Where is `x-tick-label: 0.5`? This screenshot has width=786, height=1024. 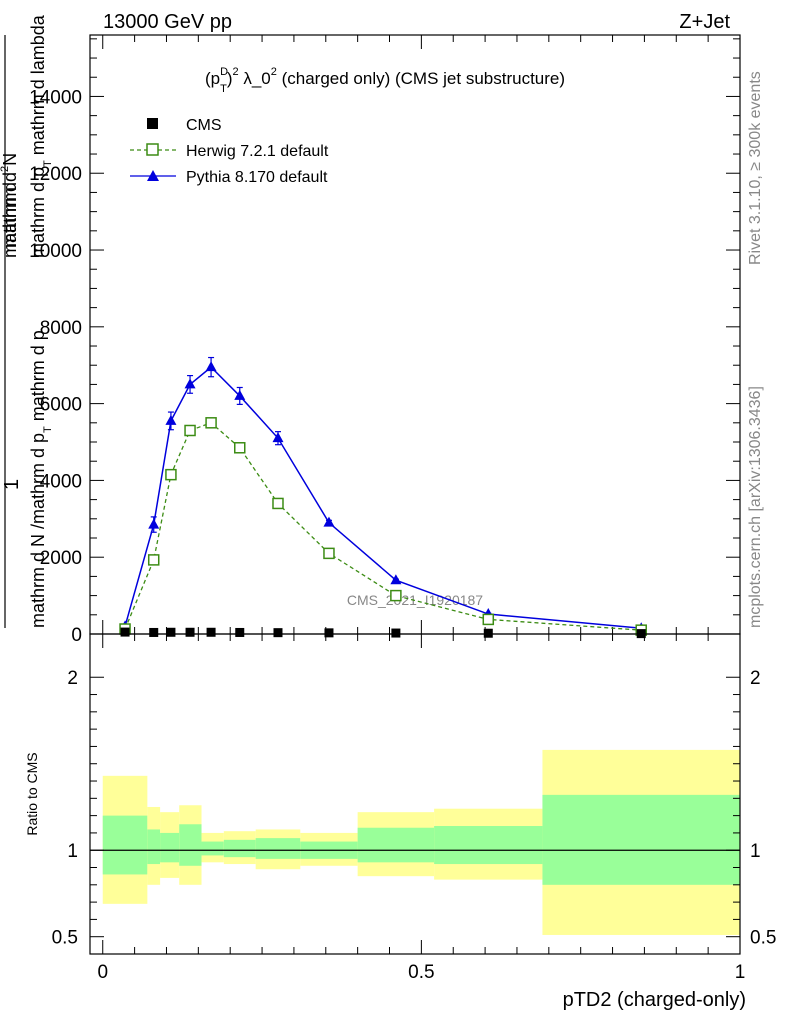 x-tick-label: 0.5 is located at coordinates (421, 972).